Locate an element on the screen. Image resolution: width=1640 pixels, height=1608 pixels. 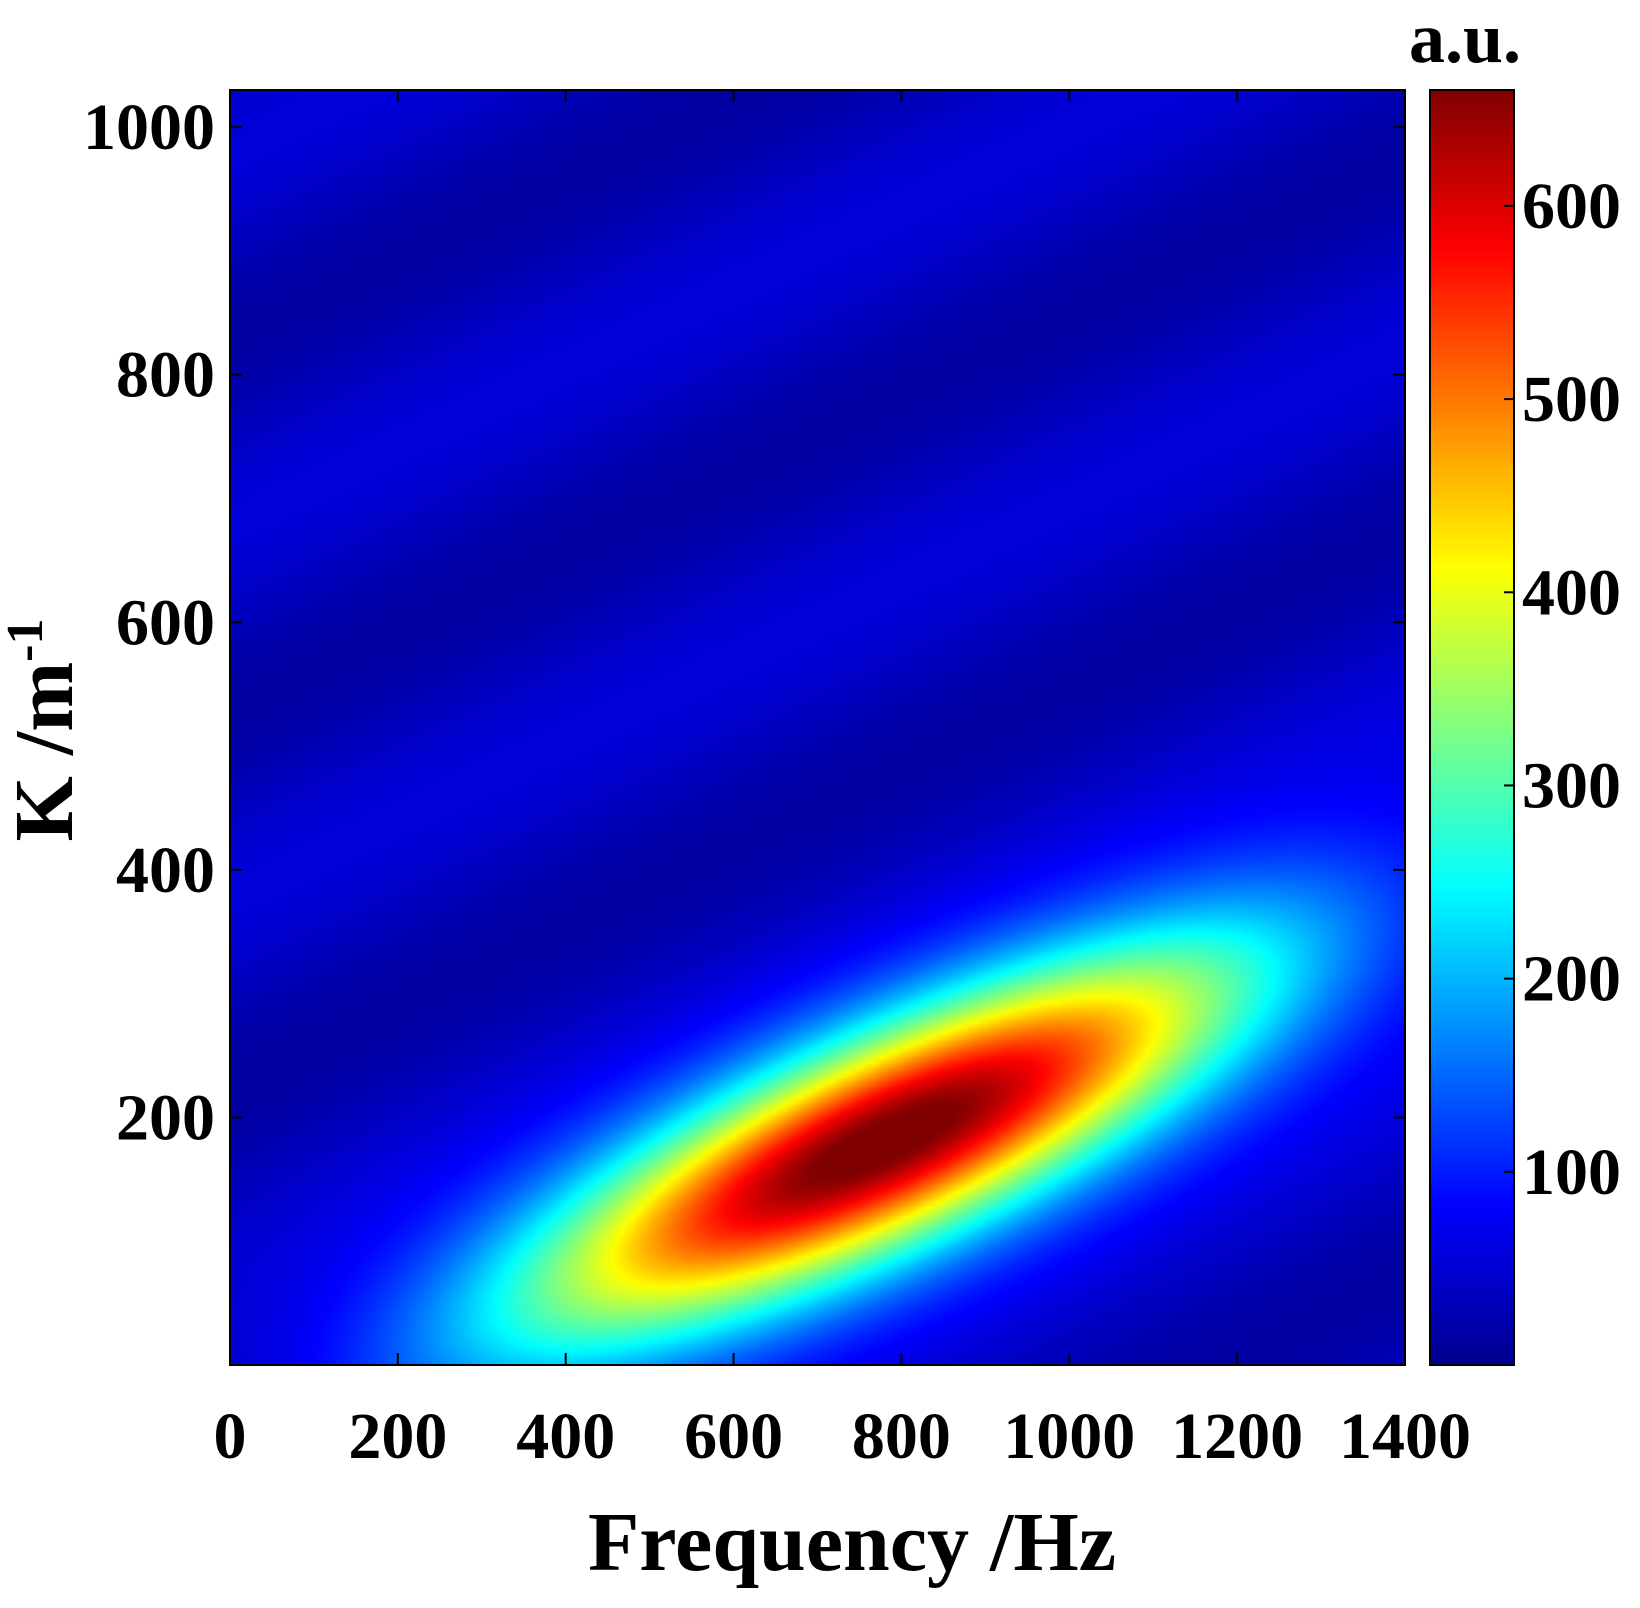
colorbar-unit-label: a.u. is located at coordinates (1465, 39).